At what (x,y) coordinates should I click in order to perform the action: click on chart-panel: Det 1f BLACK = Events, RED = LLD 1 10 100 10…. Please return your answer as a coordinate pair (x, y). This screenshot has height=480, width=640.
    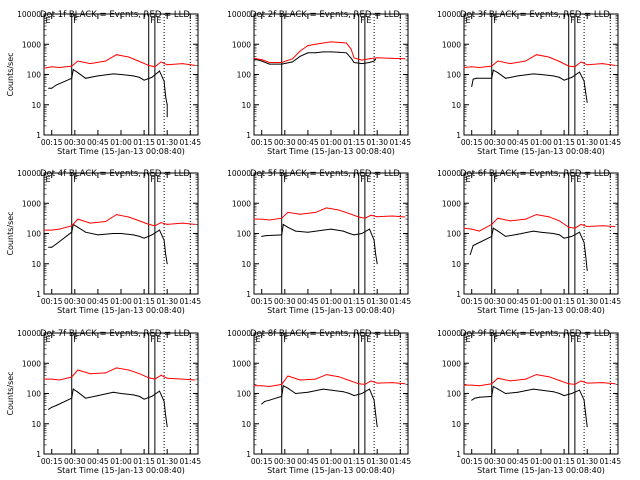
    Looking at the image, I should click on (103, 83).